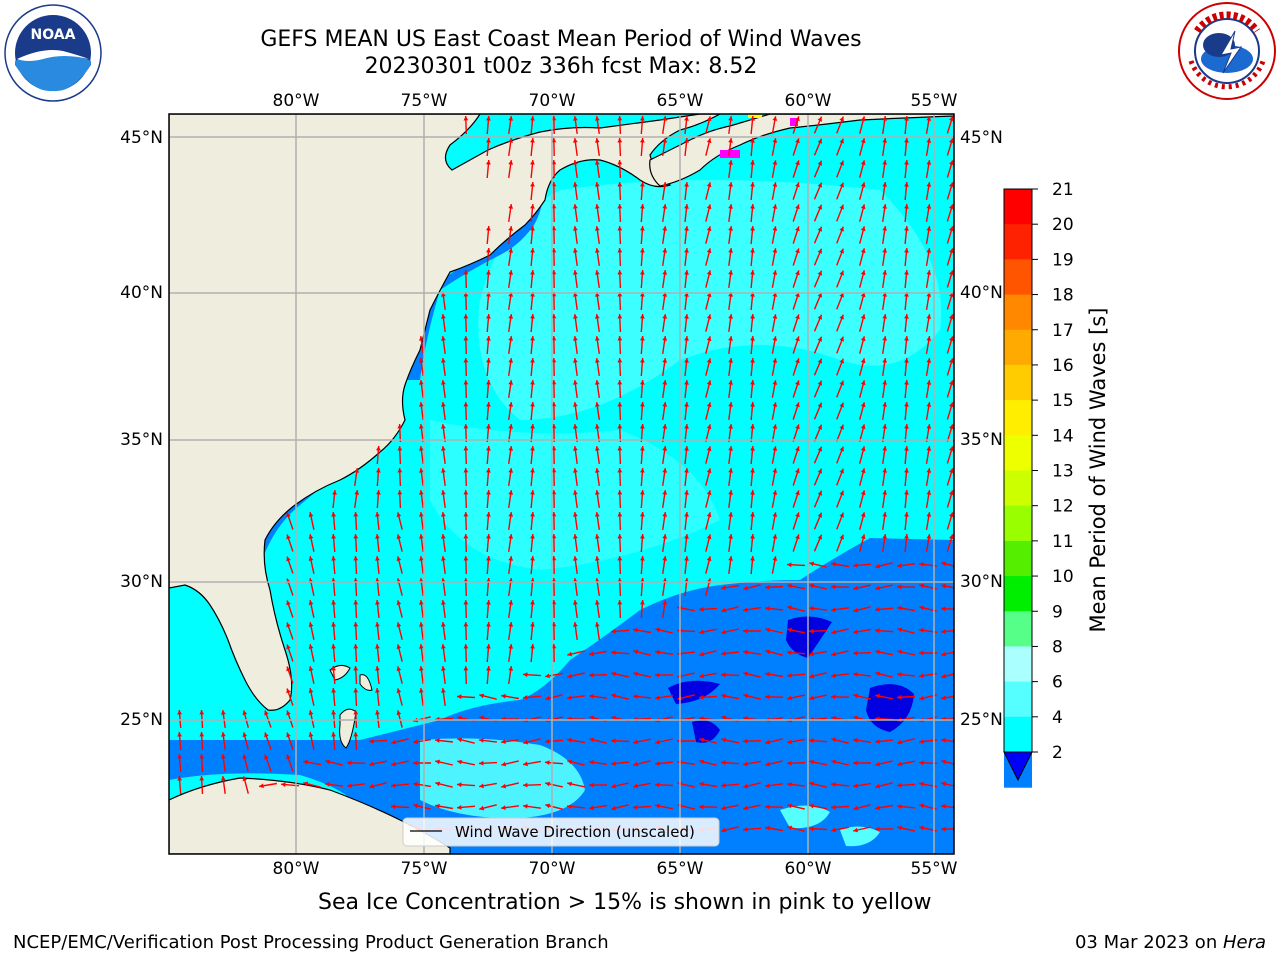 Image resolution: width=1280 pixels, height=960 pixels. What do you see at coordinates (53, 53) in the screenshot?
I see `noaa-logo-icon: NOAA` at bounding box center [53, 53].